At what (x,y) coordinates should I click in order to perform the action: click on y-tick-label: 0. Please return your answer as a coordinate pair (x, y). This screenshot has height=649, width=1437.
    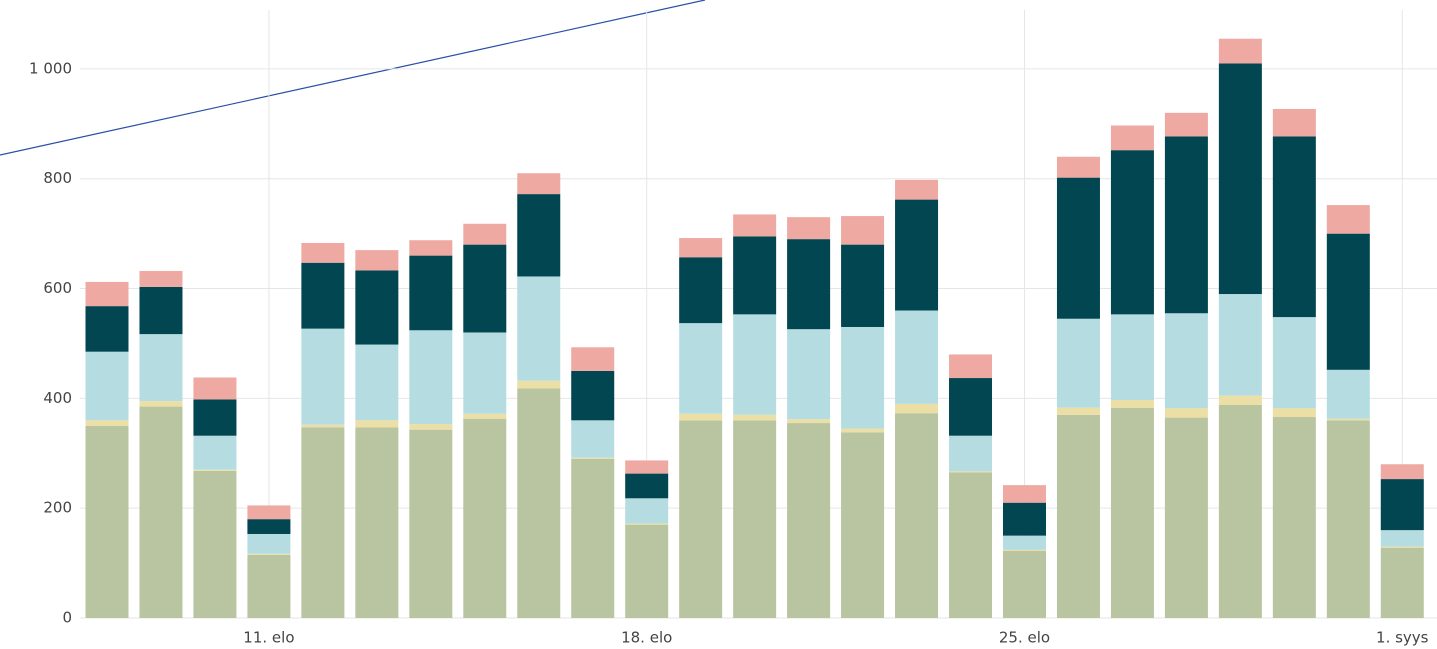
    Looking at the image, I should click on (67, 618).